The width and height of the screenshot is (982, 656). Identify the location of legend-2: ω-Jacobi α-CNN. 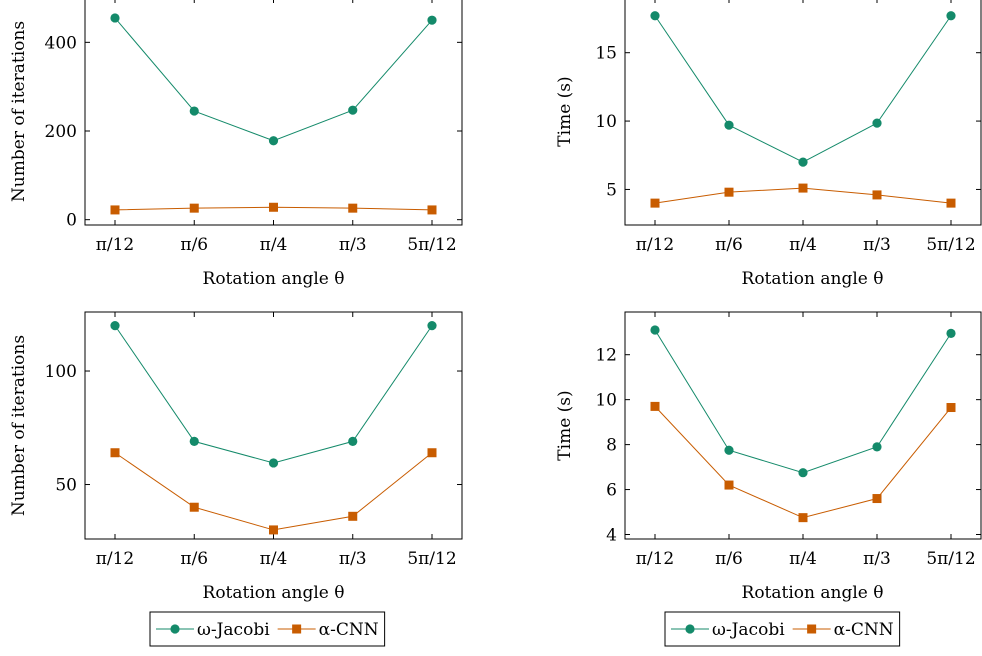
(782, 629).